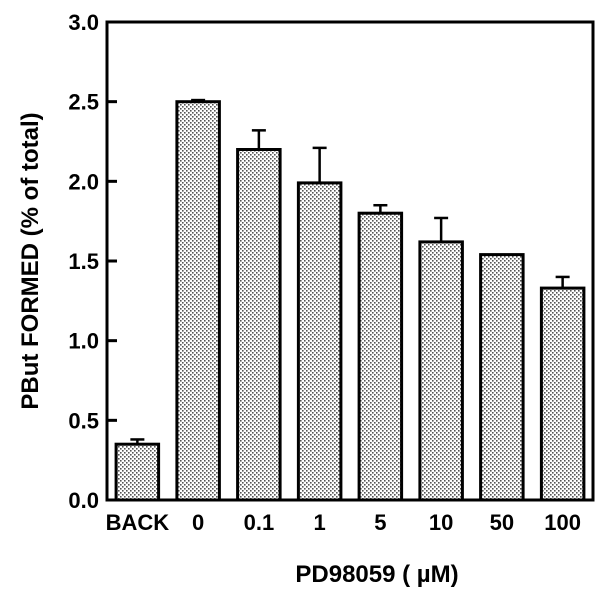 This screenshot has height=597, width=601. I want to click on y-tick-label: 1.0, so click(83, 341).